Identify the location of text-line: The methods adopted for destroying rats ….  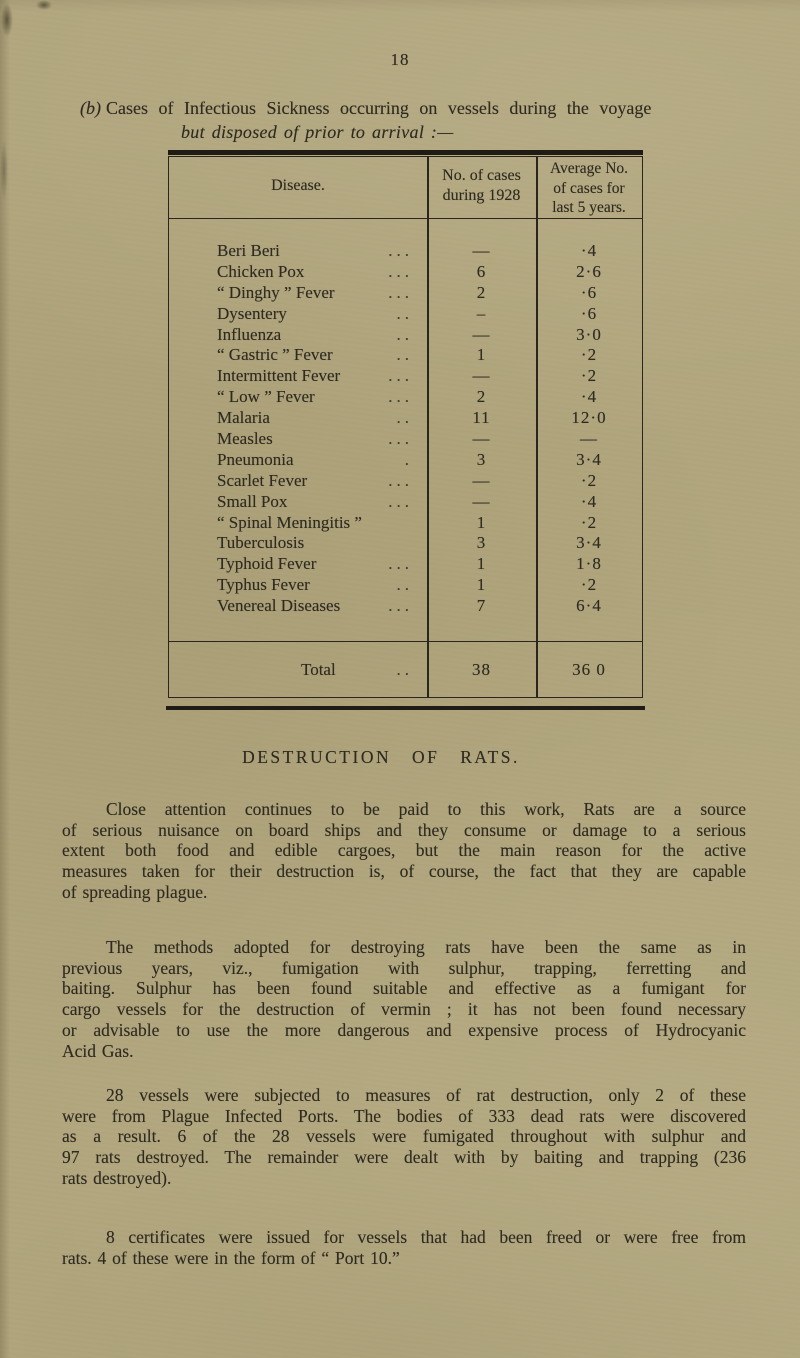
(426, 947).